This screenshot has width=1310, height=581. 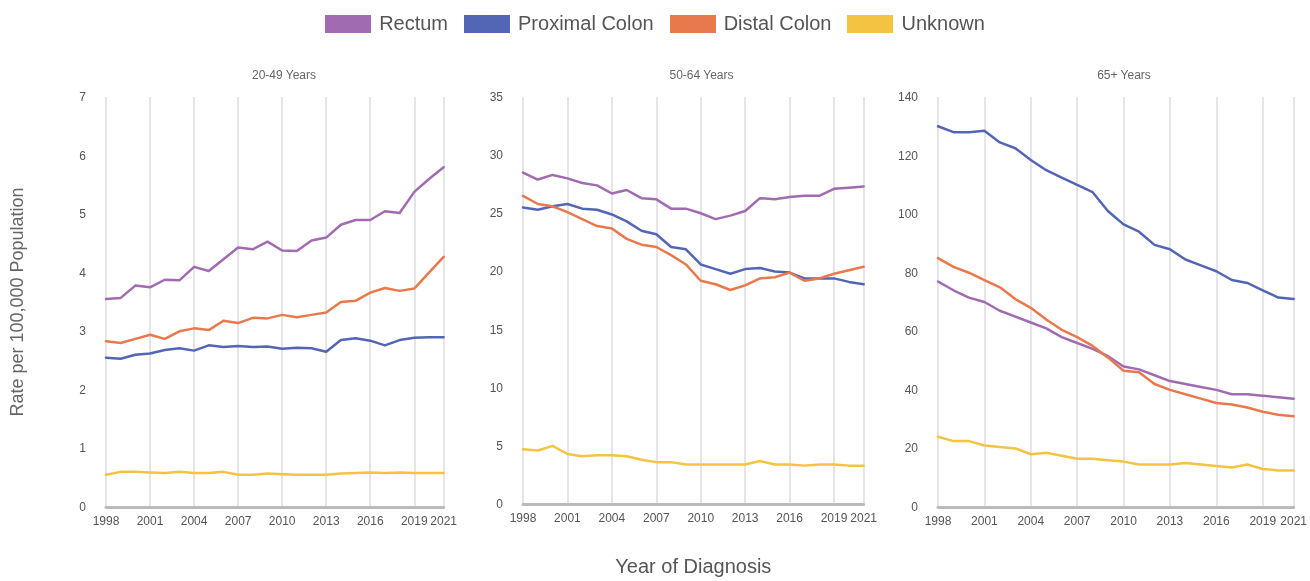 What do you see at coordinates (777, 23) in the screenshot?
I see `legend-label: Distal Colon` at bounding box center [777, 23].